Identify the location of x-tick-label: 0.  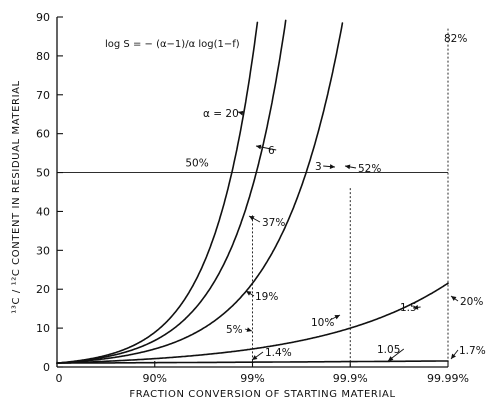
(59, 378).